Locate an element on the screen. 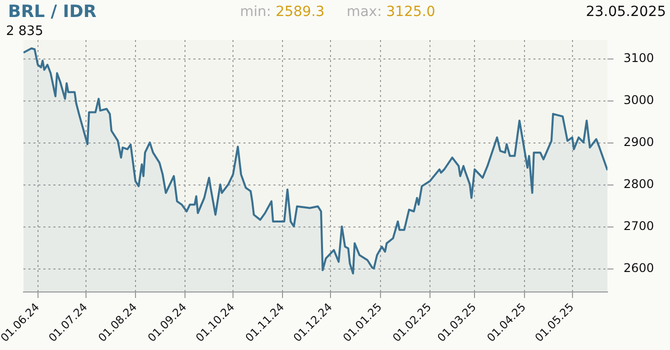 The height and width of the screenshot is (350, 670). text: 2 835 is located at coordinates (25, 31).